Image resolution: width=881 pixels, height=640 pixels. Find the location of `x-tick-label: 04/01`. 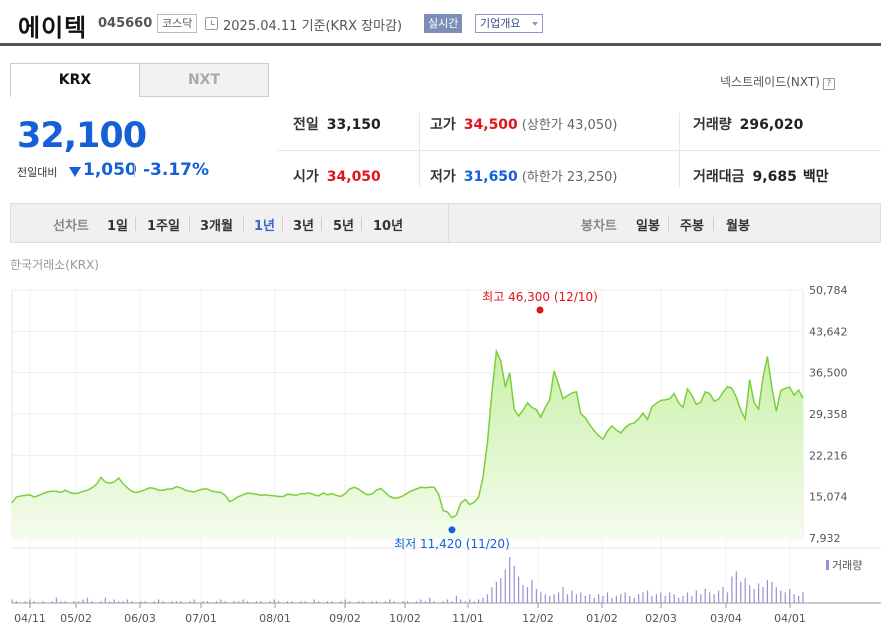

x-tick-label: 04/01 is located at coordinates (790, 618).